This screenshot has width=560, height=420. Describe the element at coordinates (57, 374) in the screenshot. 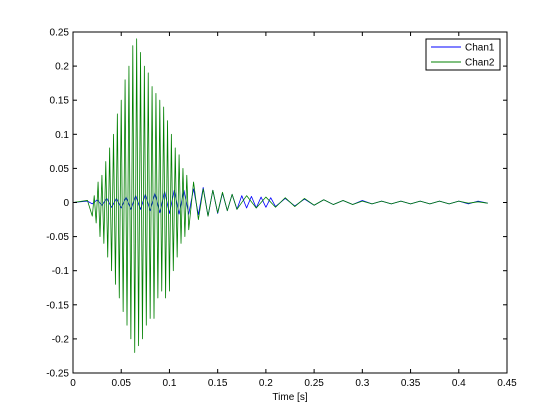

I see `y-tick-label: -0.25` at that location.